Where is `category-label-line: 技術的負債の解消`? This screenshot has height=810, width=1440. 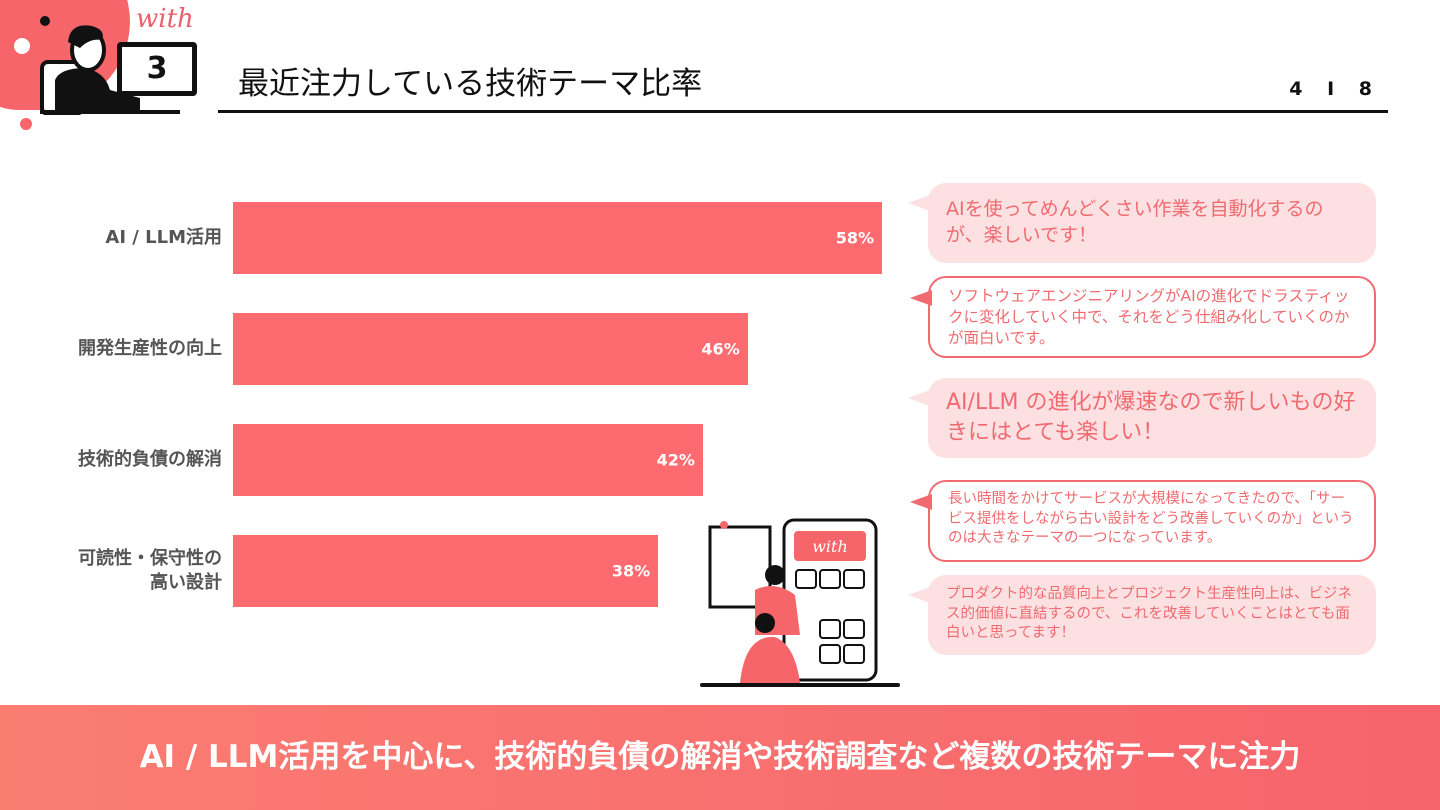
category-label-line: 技術的負債の解消 is located at coordinates (150, 459).